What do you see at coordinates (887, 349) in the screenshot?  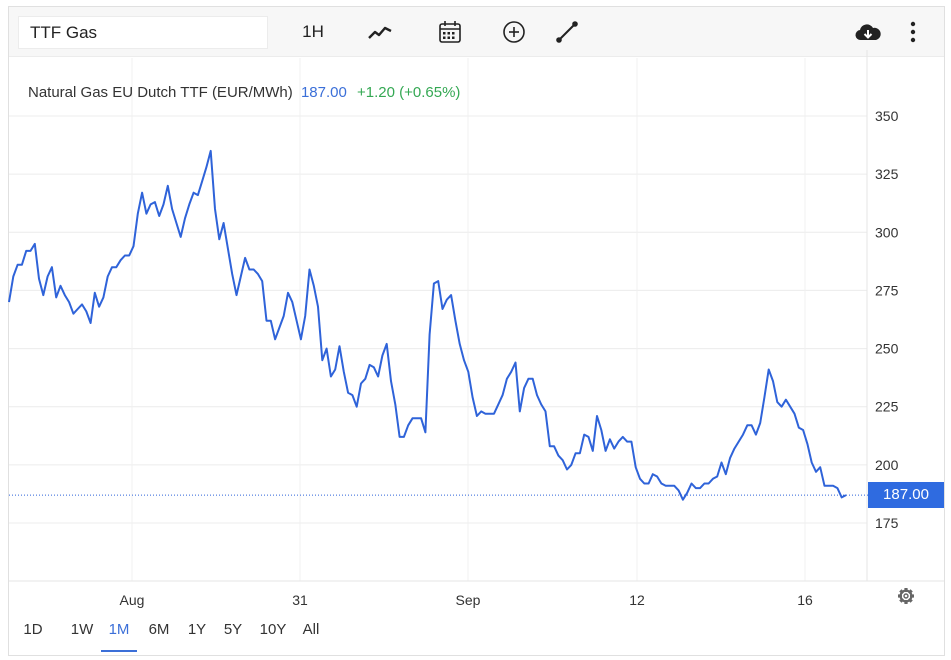 I see `y-tick-label: 250` at bounding box center [887, 349].